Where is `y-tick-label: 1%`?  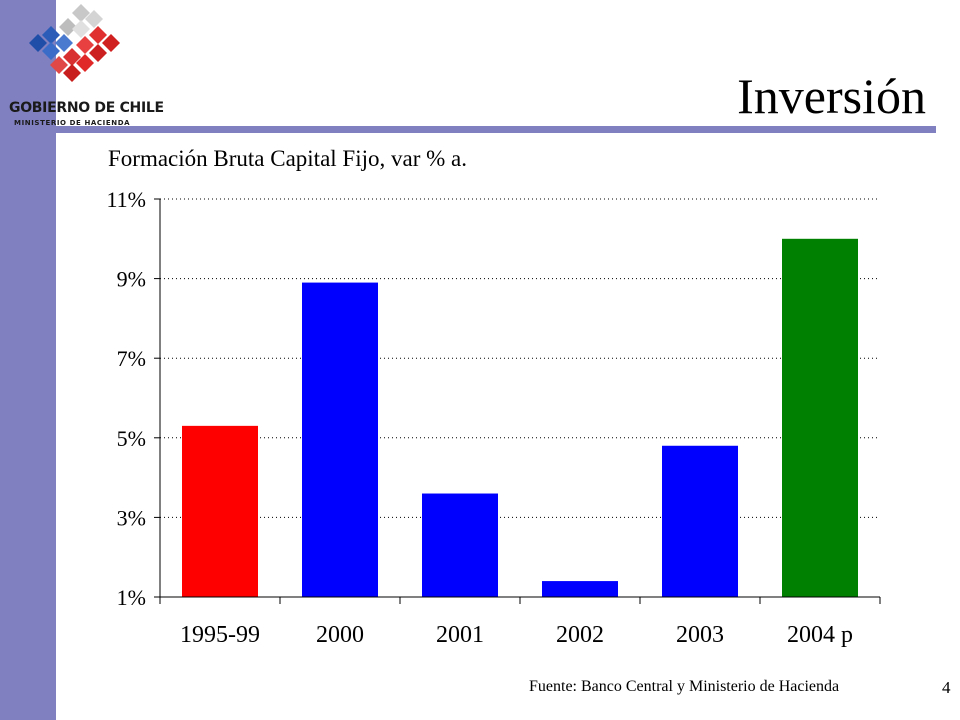 y-tick-label: 1% is located at coordinates (131, 597).